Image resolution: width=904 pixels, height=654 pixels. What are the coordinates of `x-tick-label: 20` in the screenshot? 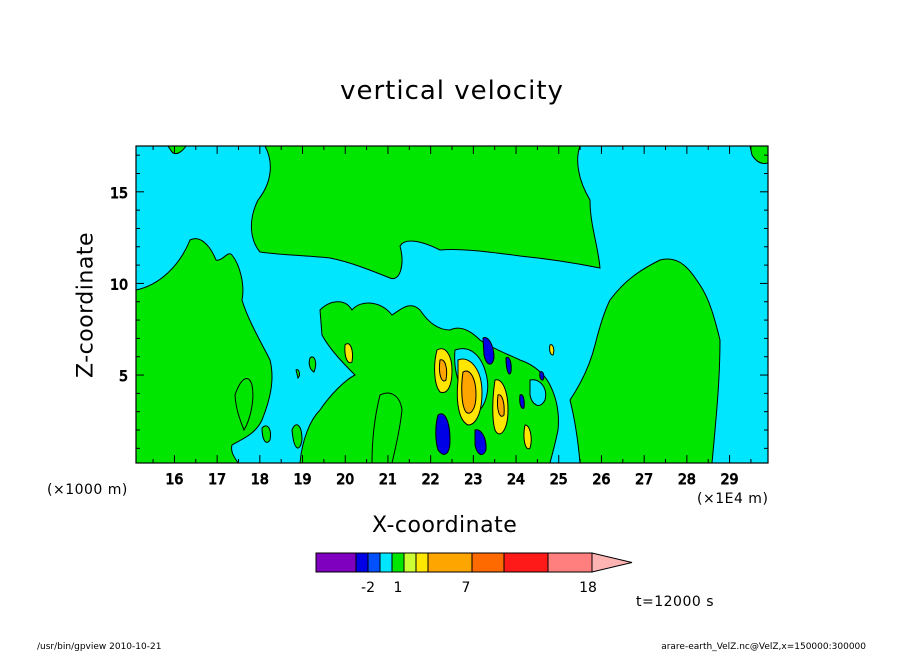 It's located at (345, 480).